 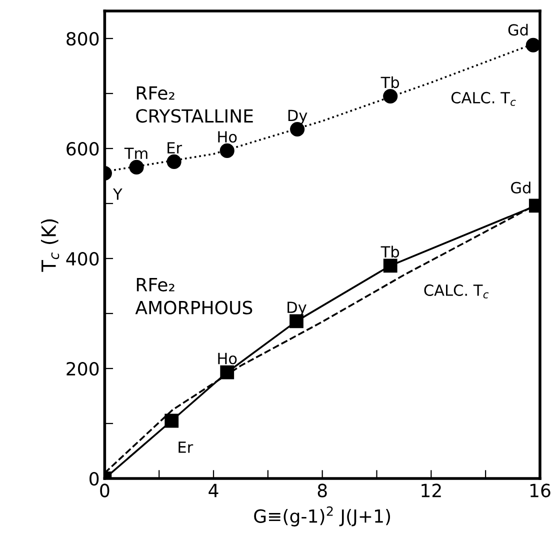 I want to click on y-tick-label: 600, so click(x=82, y=149).